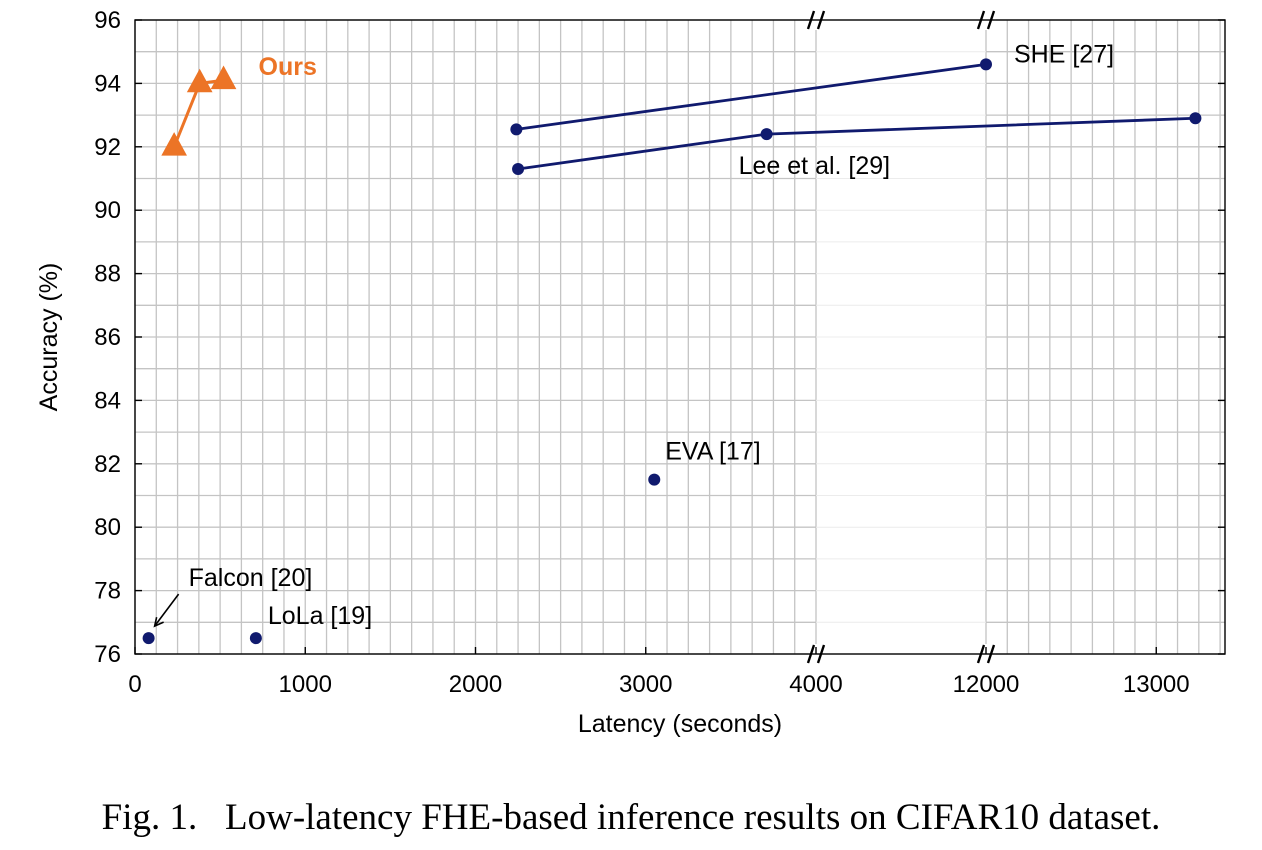  What do you see at coordinates (158, 622) in the screenshot?
I see `arrow-head` at bounding box center [158, 622].